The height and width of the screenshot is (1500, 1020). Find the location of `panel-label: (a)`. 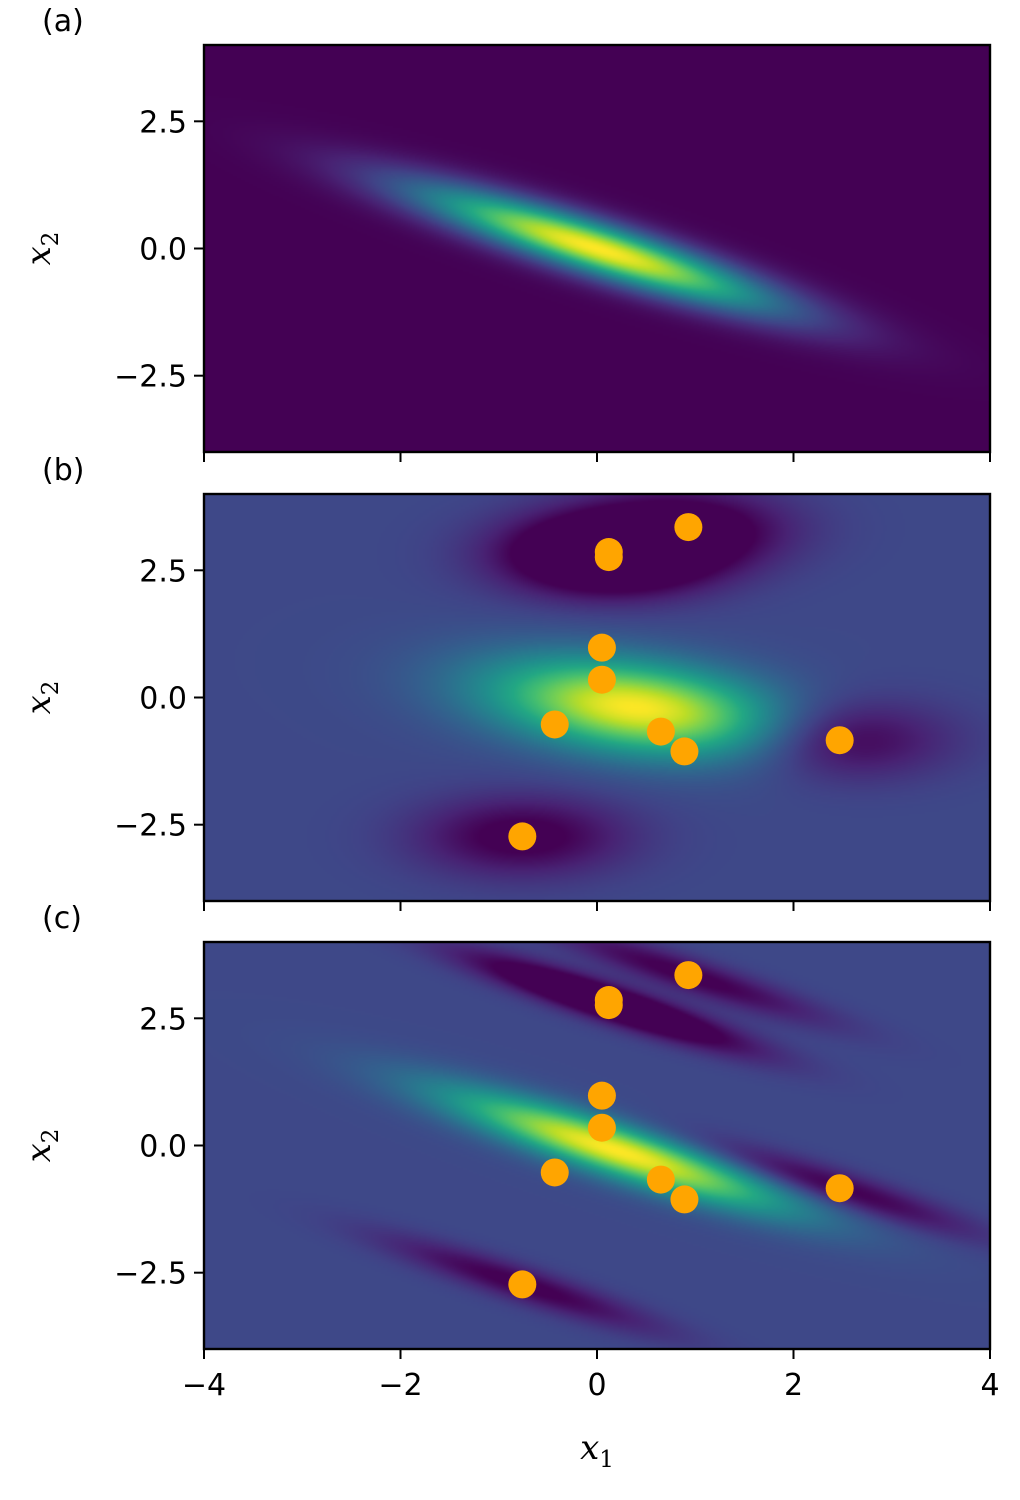

panel-label: (a) is located at coordinates (63, 21).